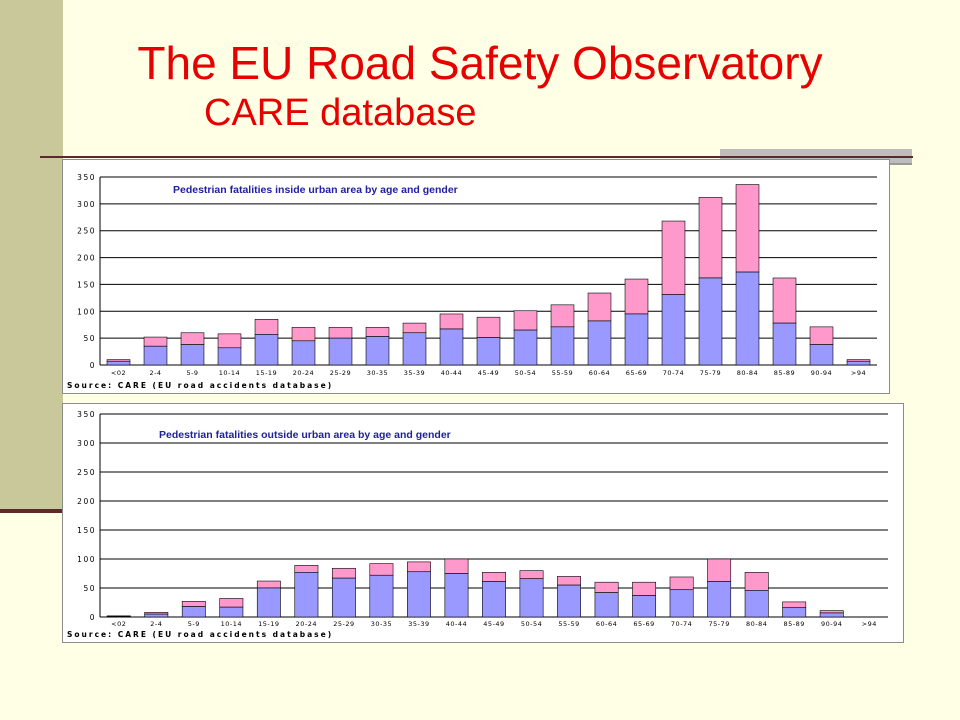  Describe the element at coordinates (531, 624) in the screenshot. I see `chart2-category-label: 50-54` at that location.